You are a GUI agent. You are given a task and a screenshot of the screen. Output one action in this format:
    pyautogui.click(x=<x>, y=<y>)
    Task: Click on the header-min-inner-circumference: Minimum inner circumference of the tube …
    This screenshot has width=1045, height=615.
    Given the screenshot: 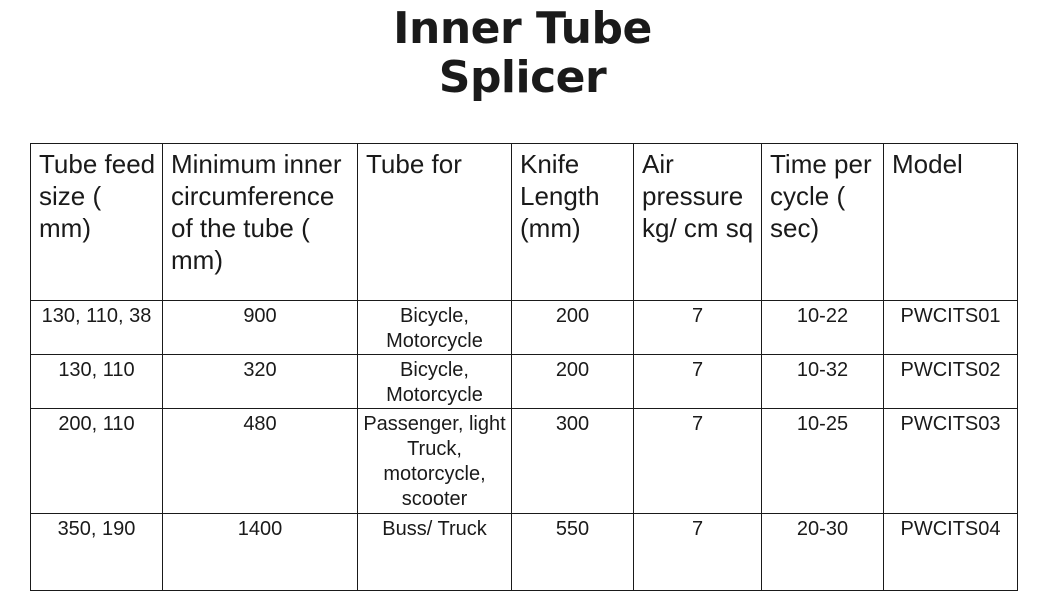 What is the action you would take?
    pyautogui.click(x=260, y=222)
    